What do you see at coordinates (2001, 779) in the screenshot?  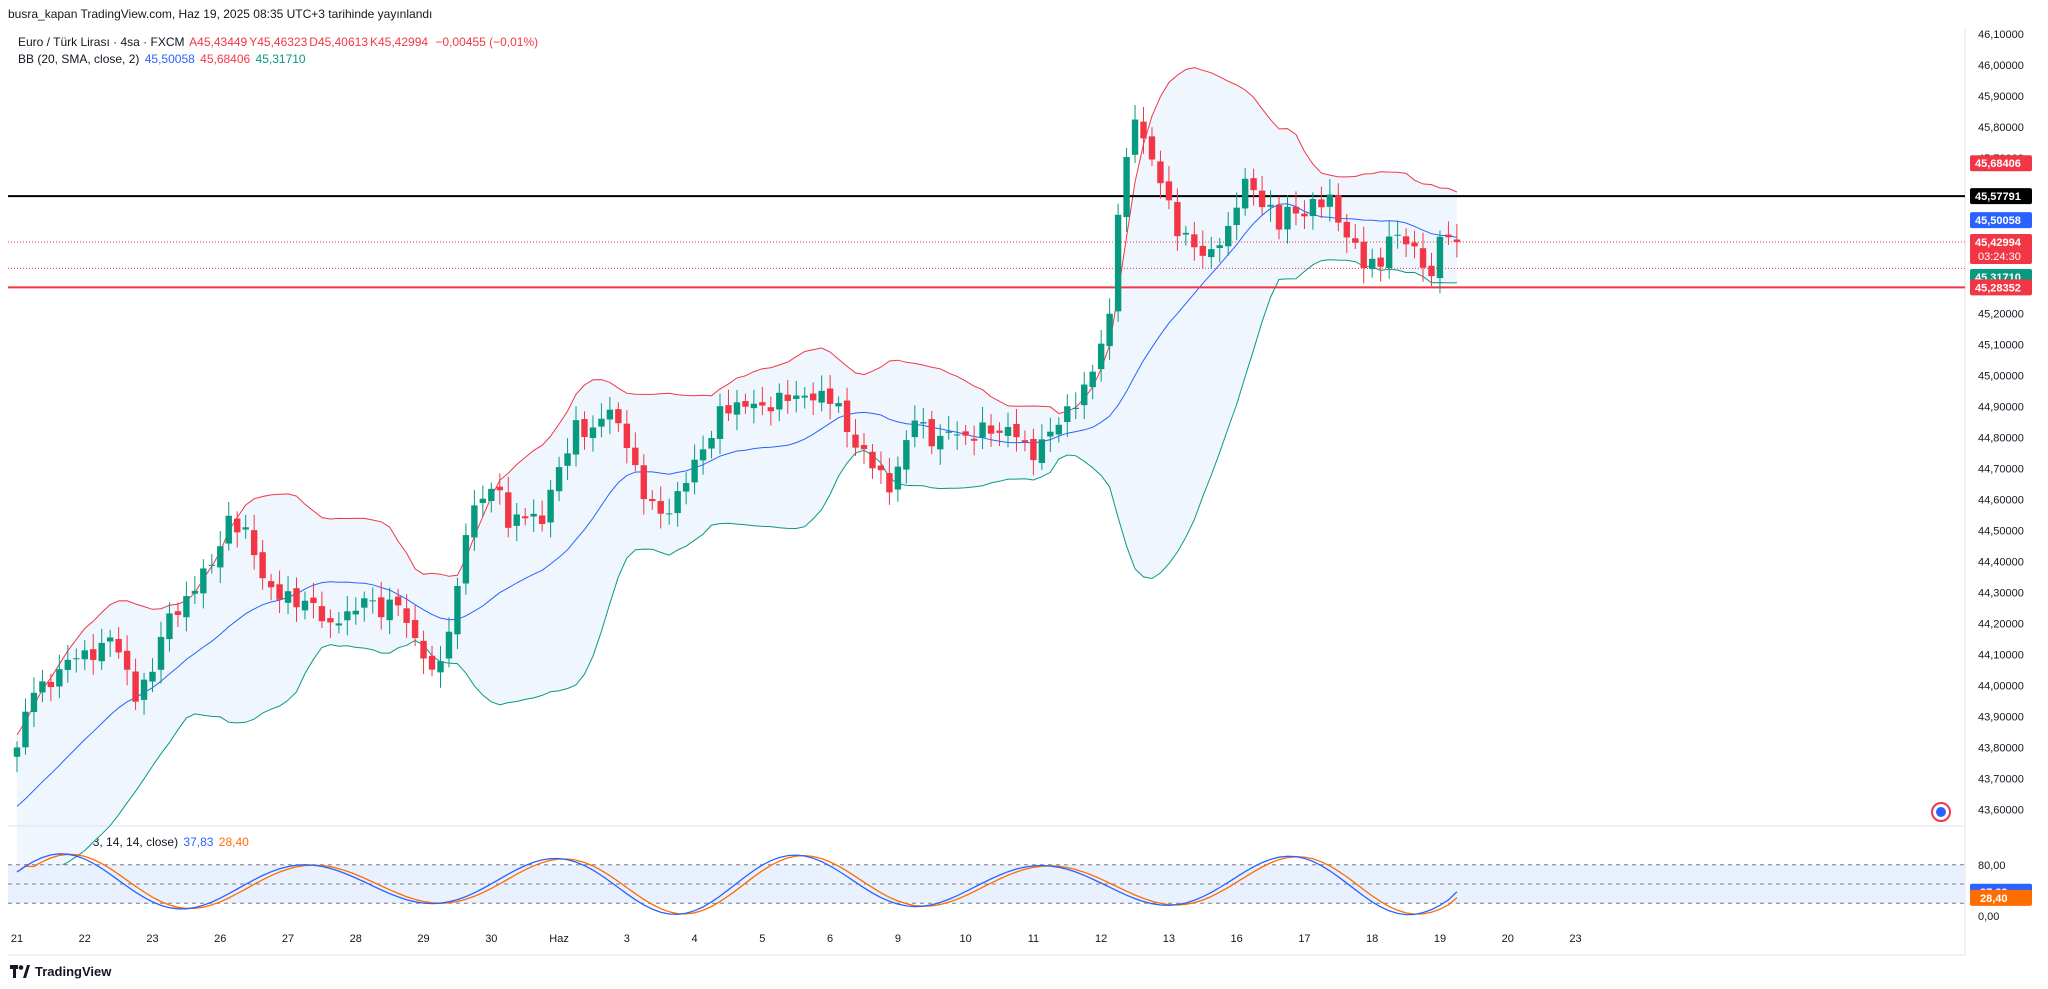 I see `price-tick-label: 43,70000` at bounding box center [2001, 779].